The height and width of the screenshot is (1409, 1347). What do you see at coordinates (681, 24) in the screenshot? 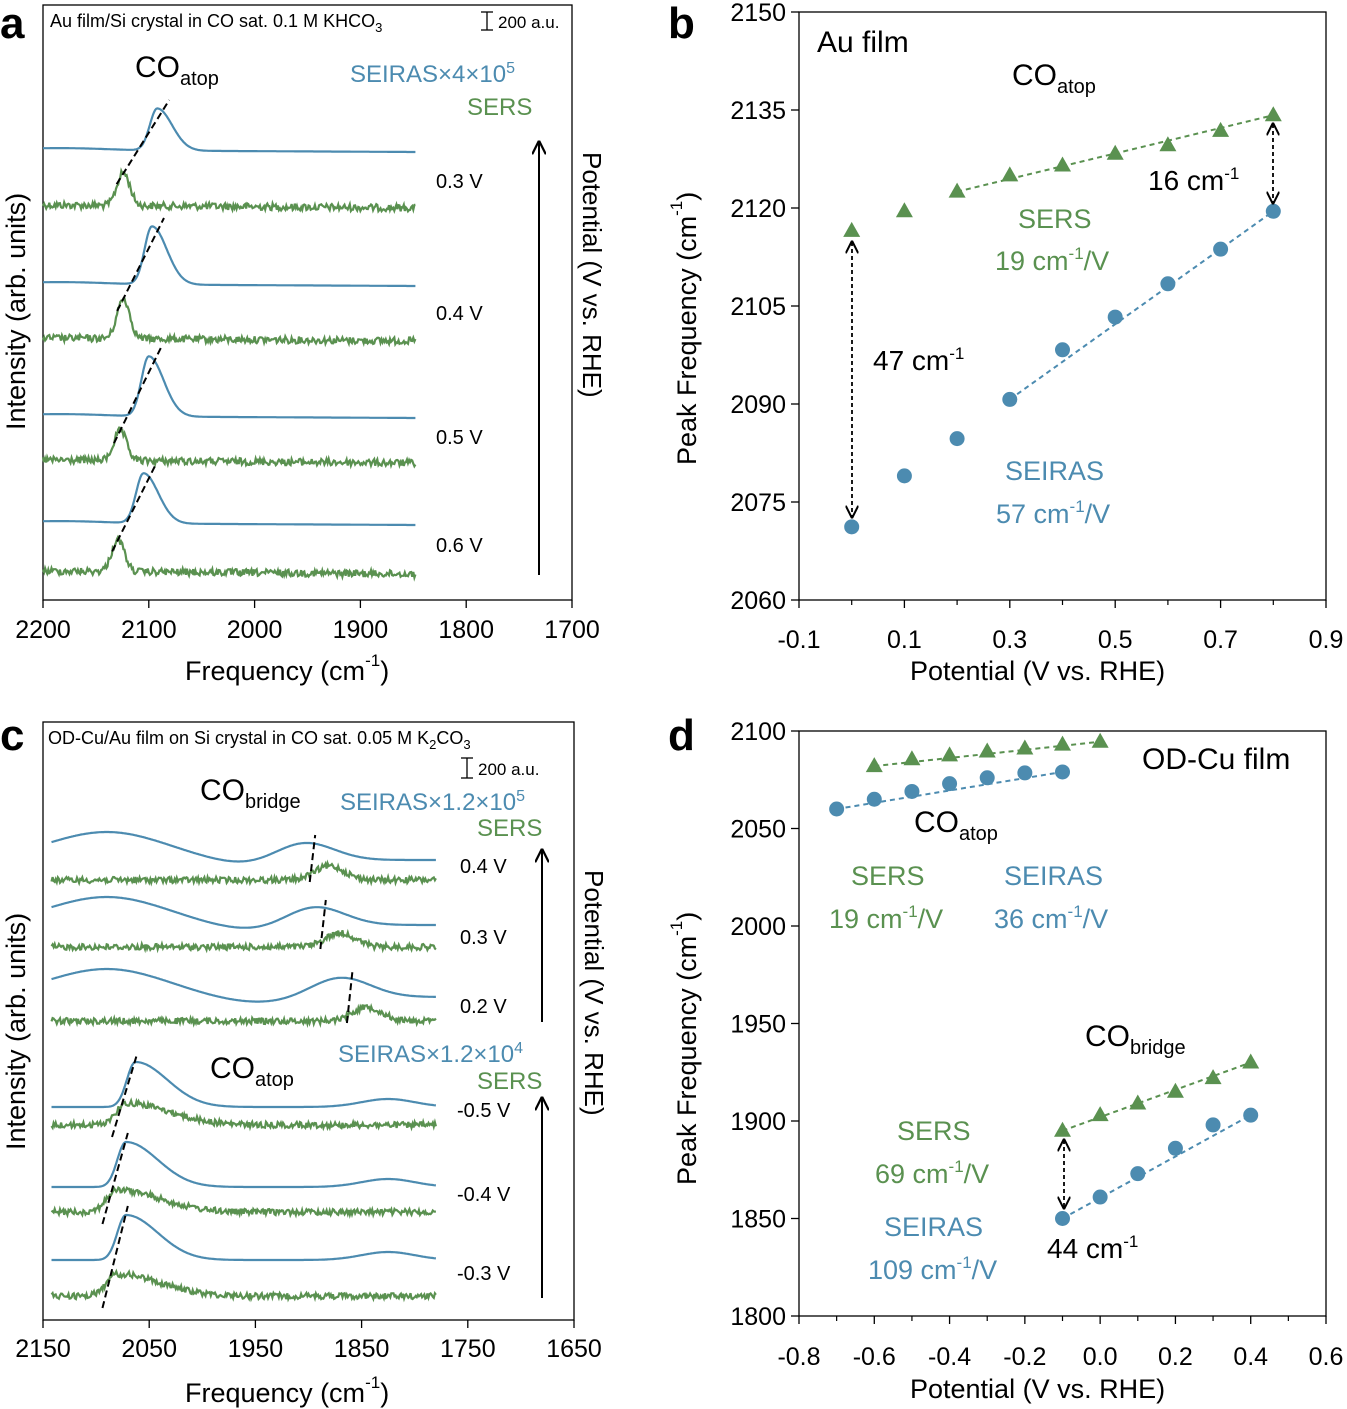
I see `panel-letter-b: b` at bounding box center [681, 24].